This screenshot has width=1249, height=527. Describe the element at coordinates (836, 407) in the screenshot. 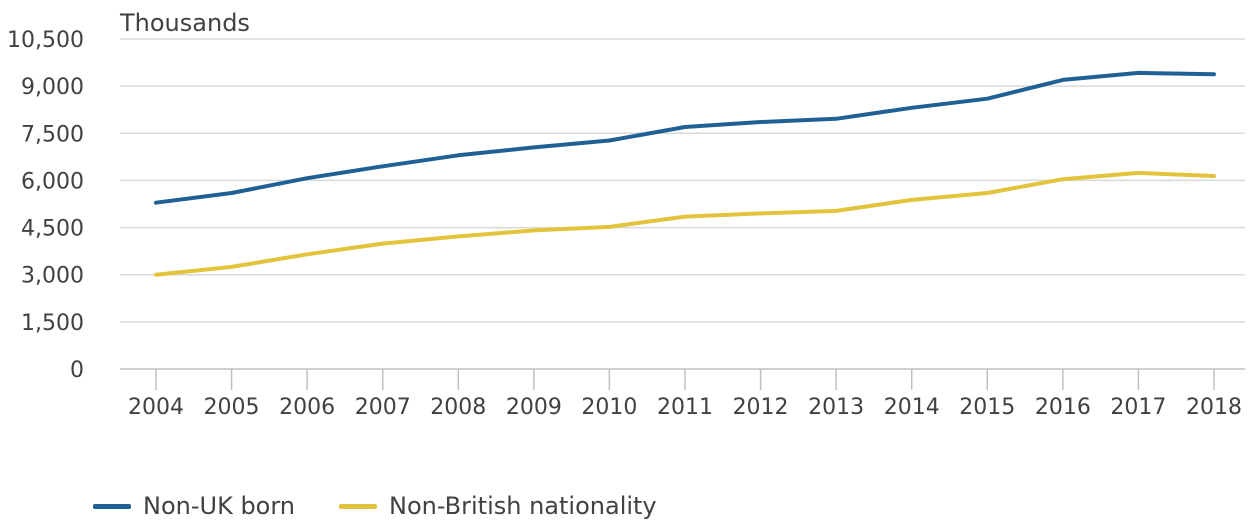

I see `x-tick-label: 2013` at that location.